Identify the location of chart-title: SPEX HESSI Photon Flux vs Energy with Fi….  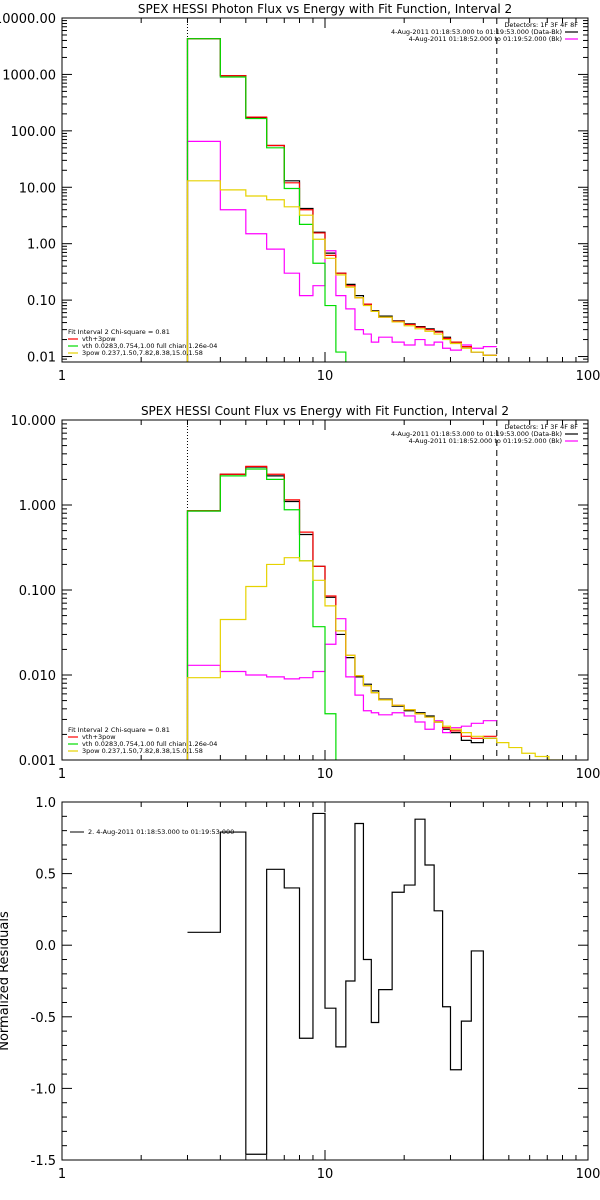
(325, 9).